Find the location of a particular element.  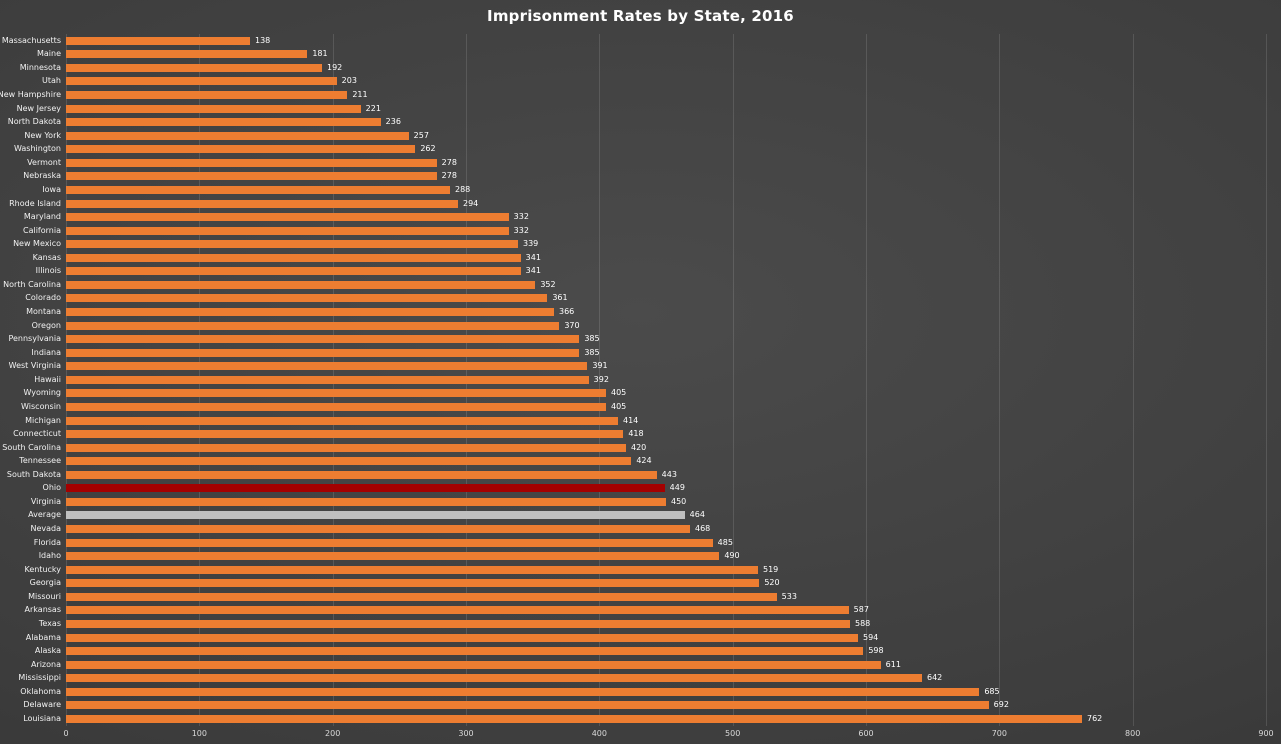

x-axis-tick-label: 500 is located at coordinates (733, 733).